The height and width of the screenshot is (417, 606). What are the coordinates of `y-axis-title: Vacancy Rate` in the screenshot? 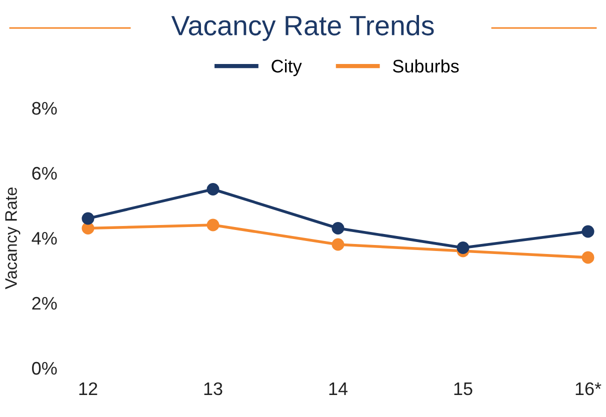 It's located at (12, 238).